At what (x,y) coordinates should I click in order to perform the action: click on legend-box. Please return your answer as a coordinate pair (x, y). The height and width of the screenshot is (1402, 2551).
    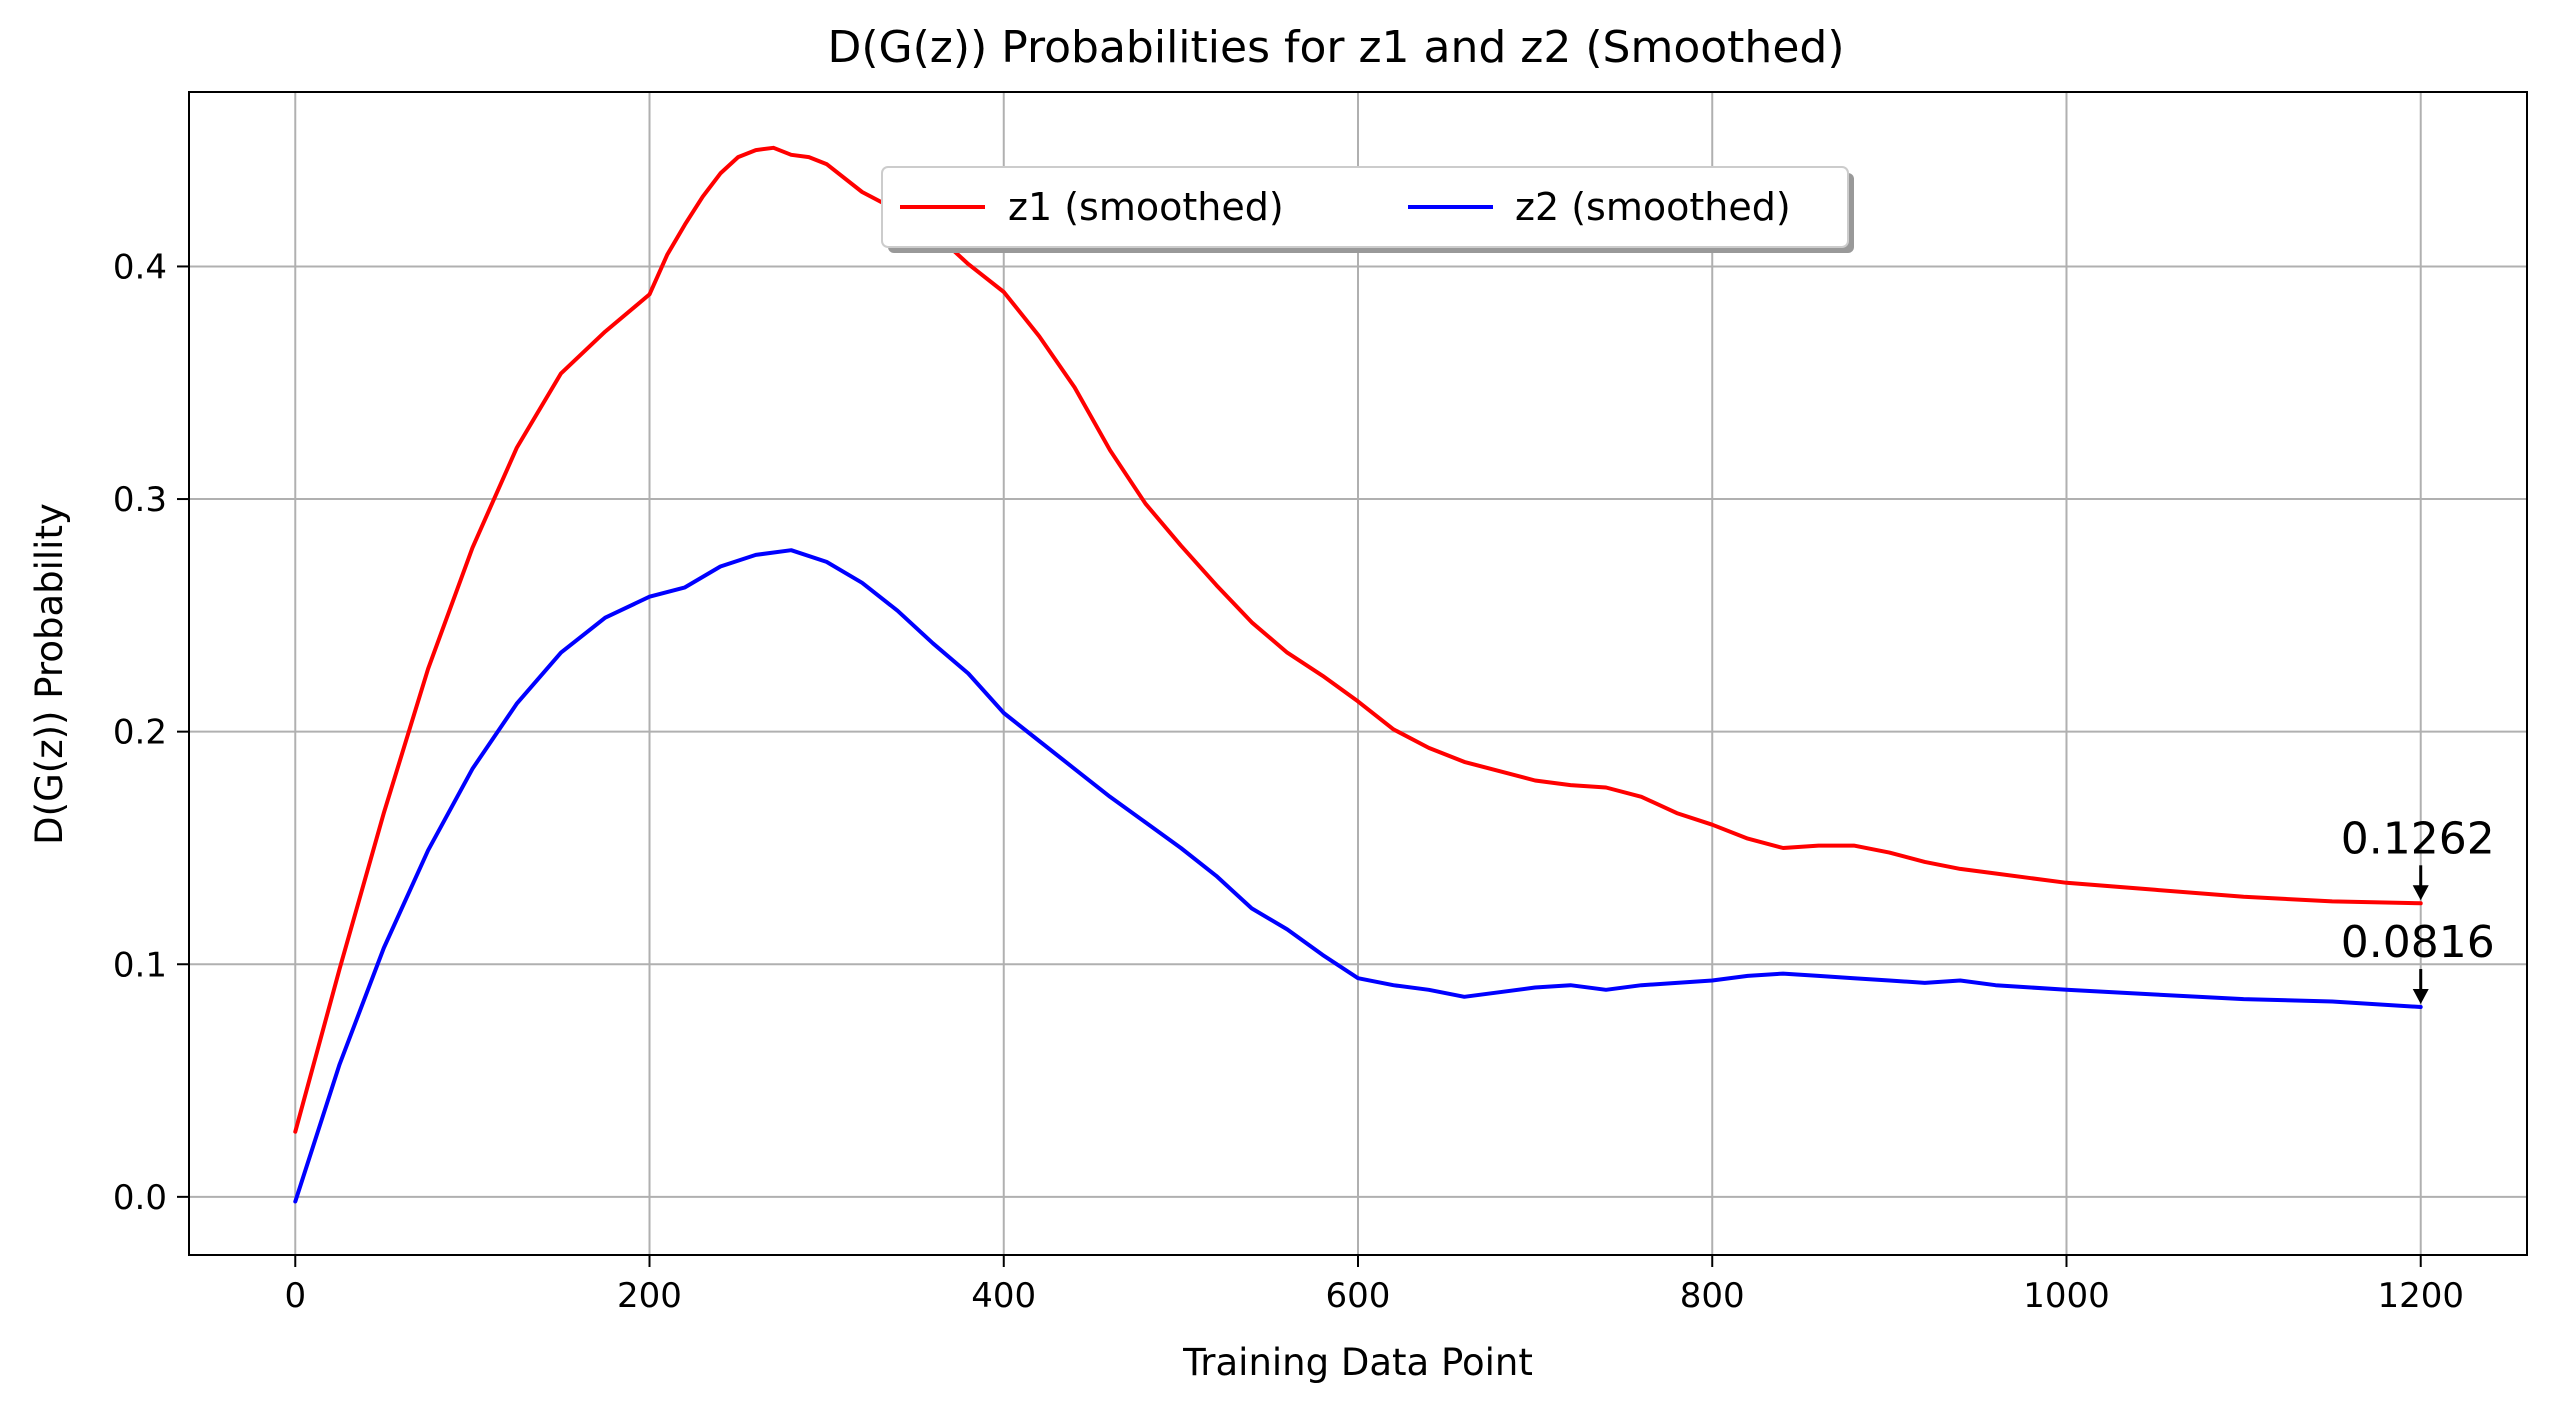
    Looking at the image, I should click on (1365, 207).